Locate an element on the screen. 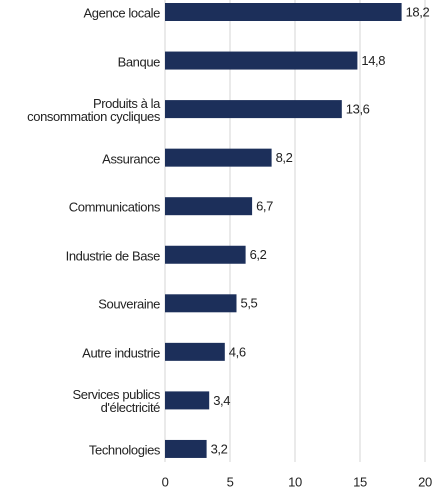 The image size is (433, 494). category-label: Technologies is located at coordinates (124, 450).